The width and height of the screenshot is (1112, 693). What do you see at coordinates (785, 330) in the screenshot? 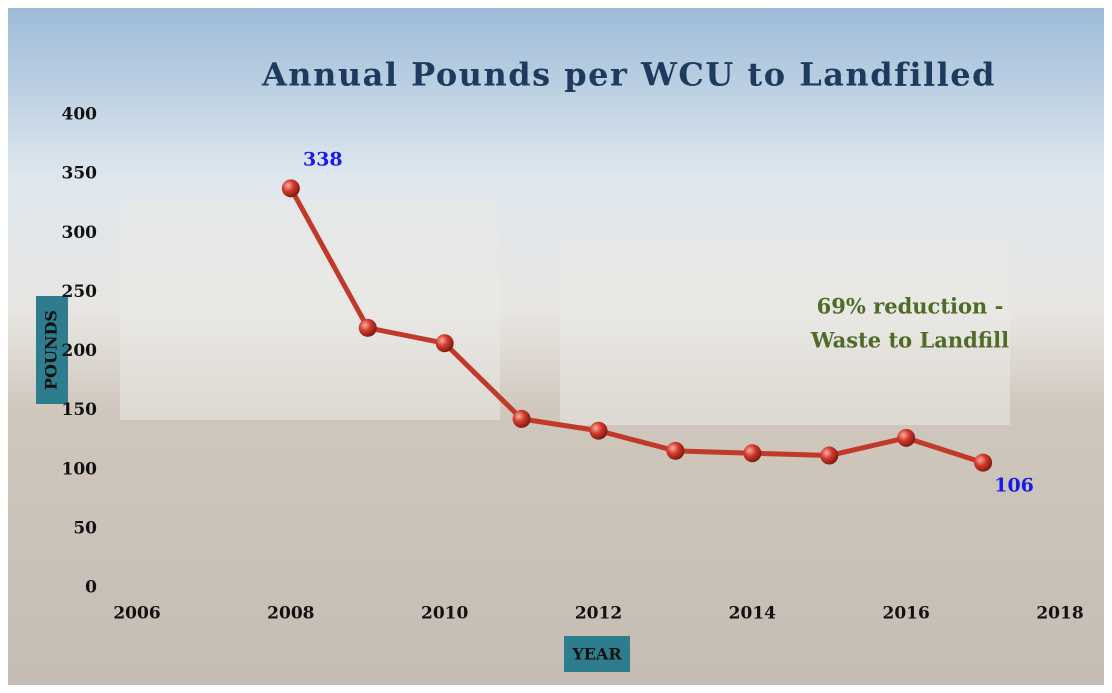
I see `photo-container-right` at bounding box center [785, 330].